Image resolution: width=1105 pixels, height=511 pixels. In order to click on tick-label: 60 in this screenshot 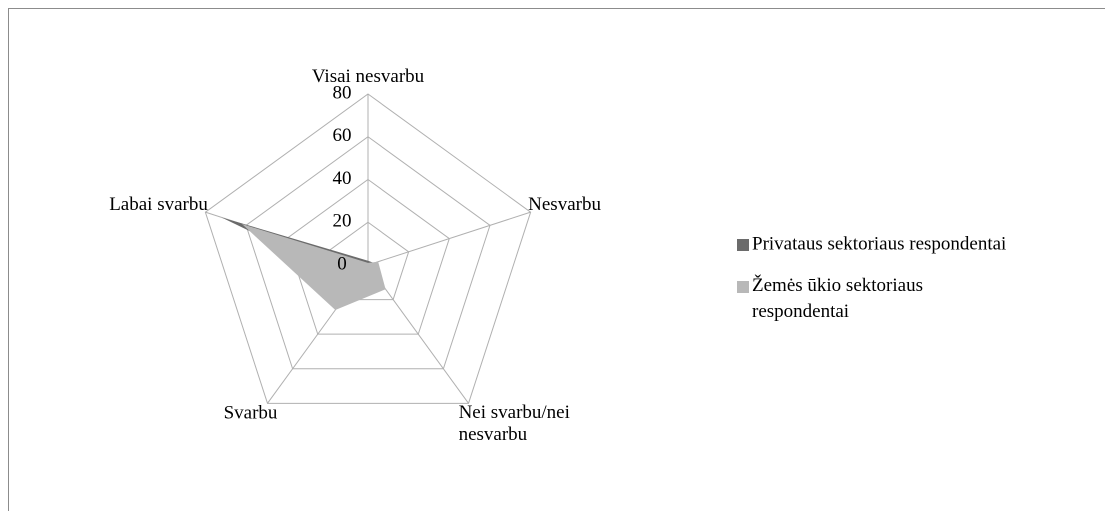, I will do `click(342, 135)`.